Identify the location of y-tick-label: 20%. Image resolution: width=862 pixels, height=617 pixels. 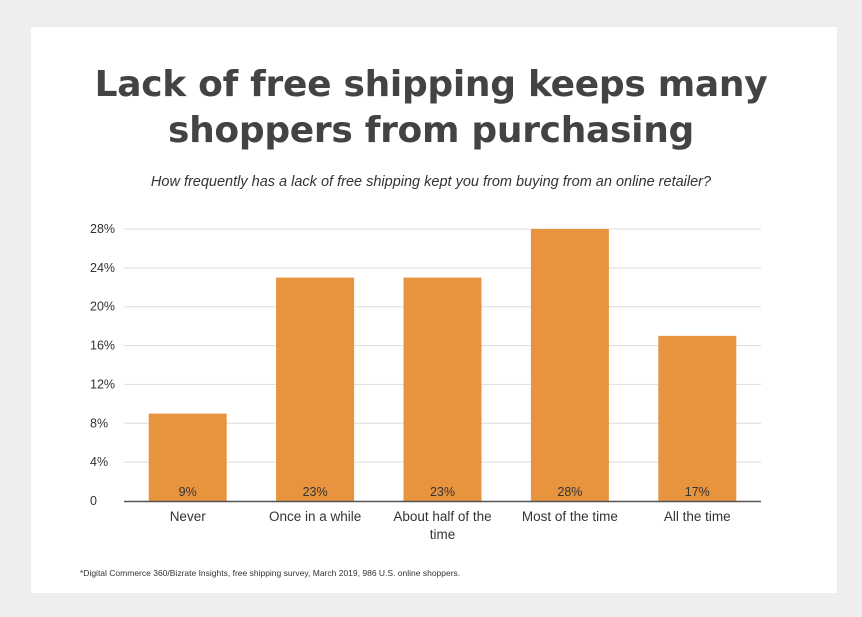
(102, 307).